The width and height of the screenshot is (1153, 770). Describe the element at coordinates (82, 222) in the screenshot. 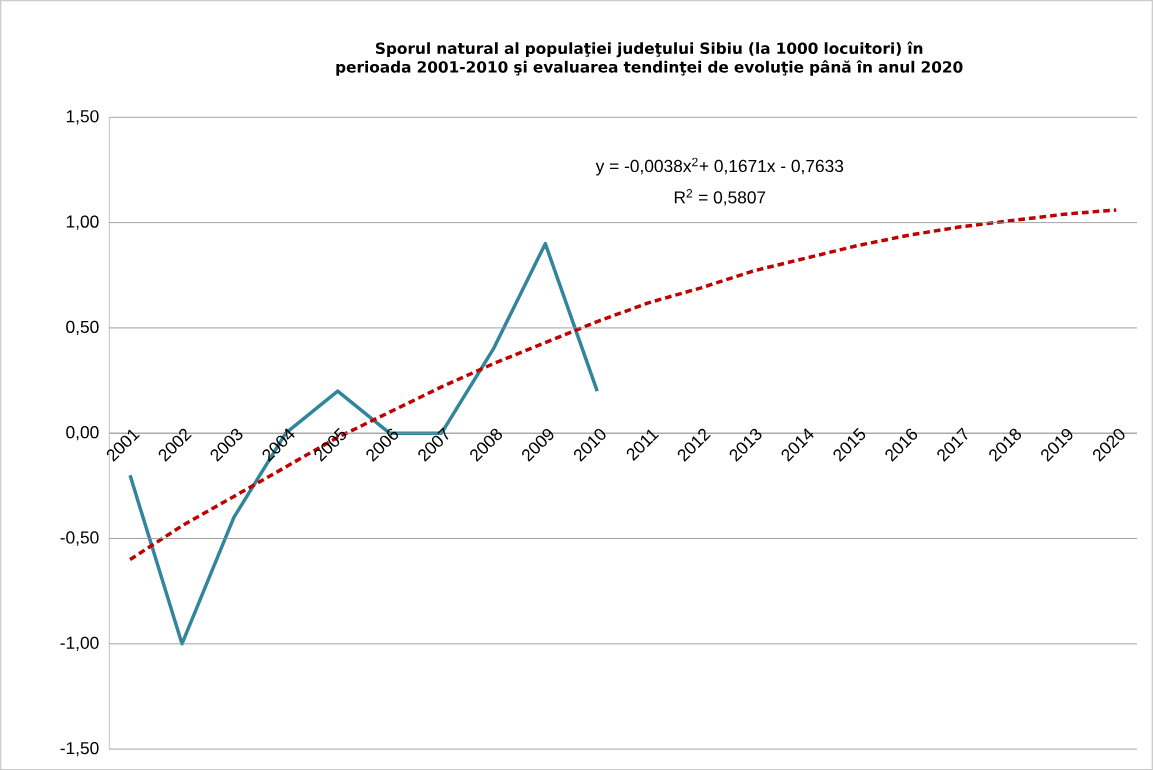

I see `y-tick-label: 1,00` at that location.